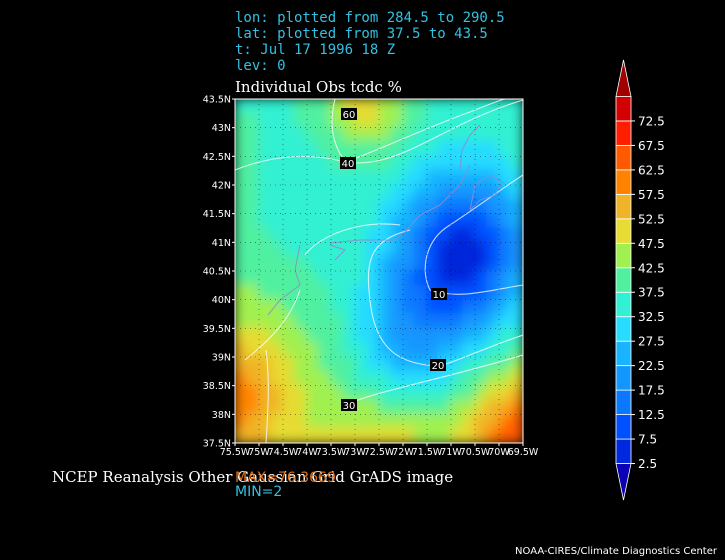 The width and height of the screenshot is (725, 560). What do you see at coordinates (217, 329) in the screenshot?
I see `y-tick-label: 39.5N` at bounding box center [217, 329].